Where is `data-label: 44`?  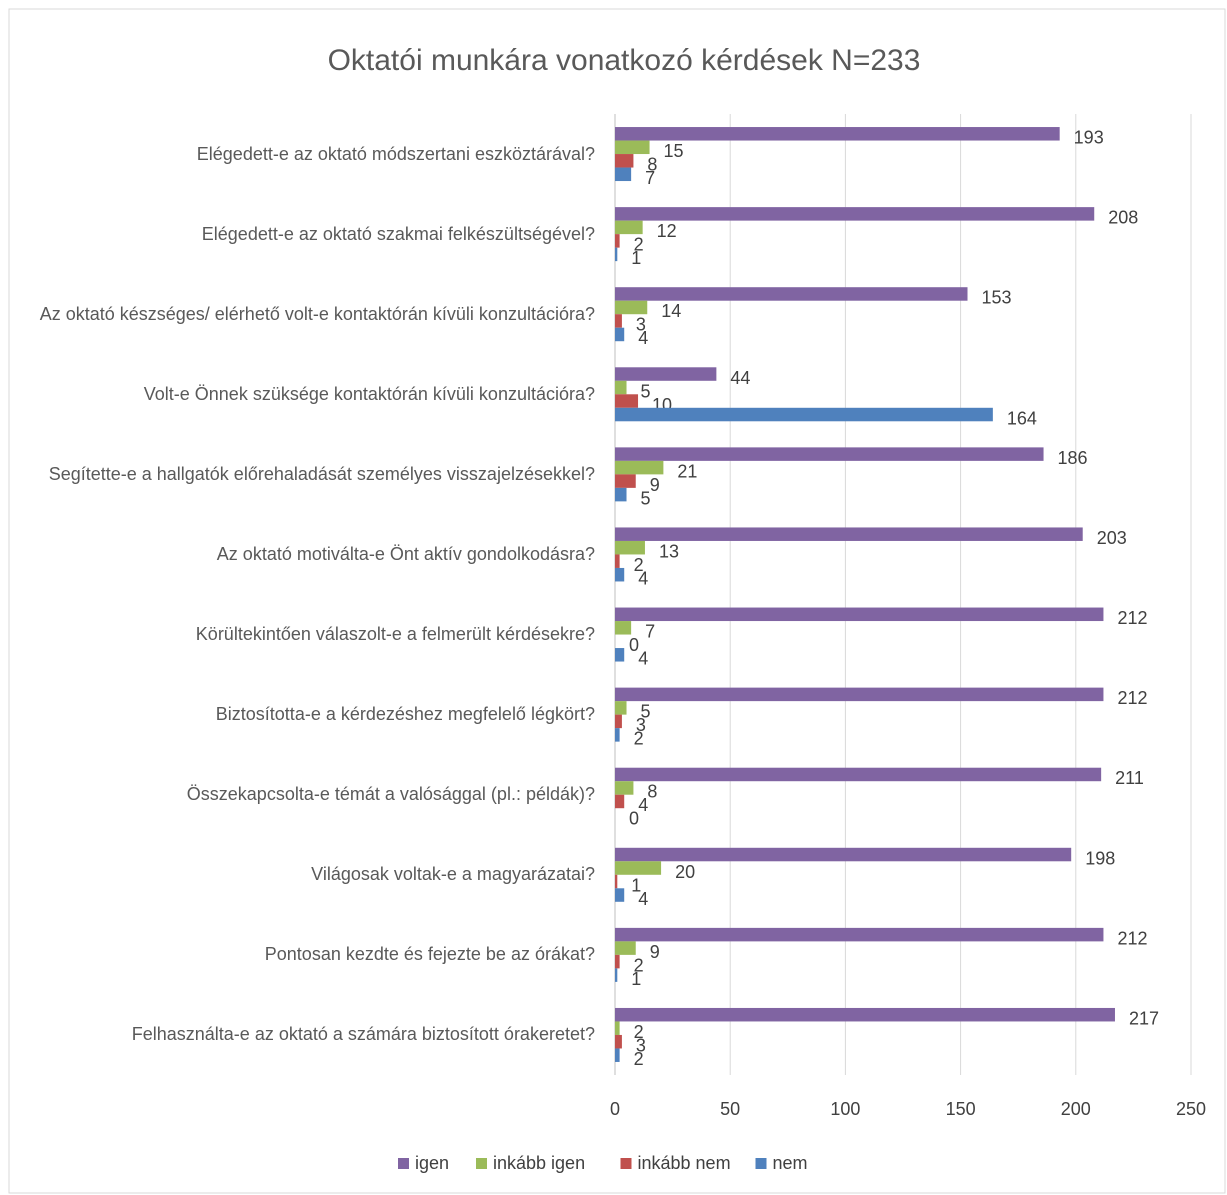
data-label: 44 is located at coordinates (740, 378).